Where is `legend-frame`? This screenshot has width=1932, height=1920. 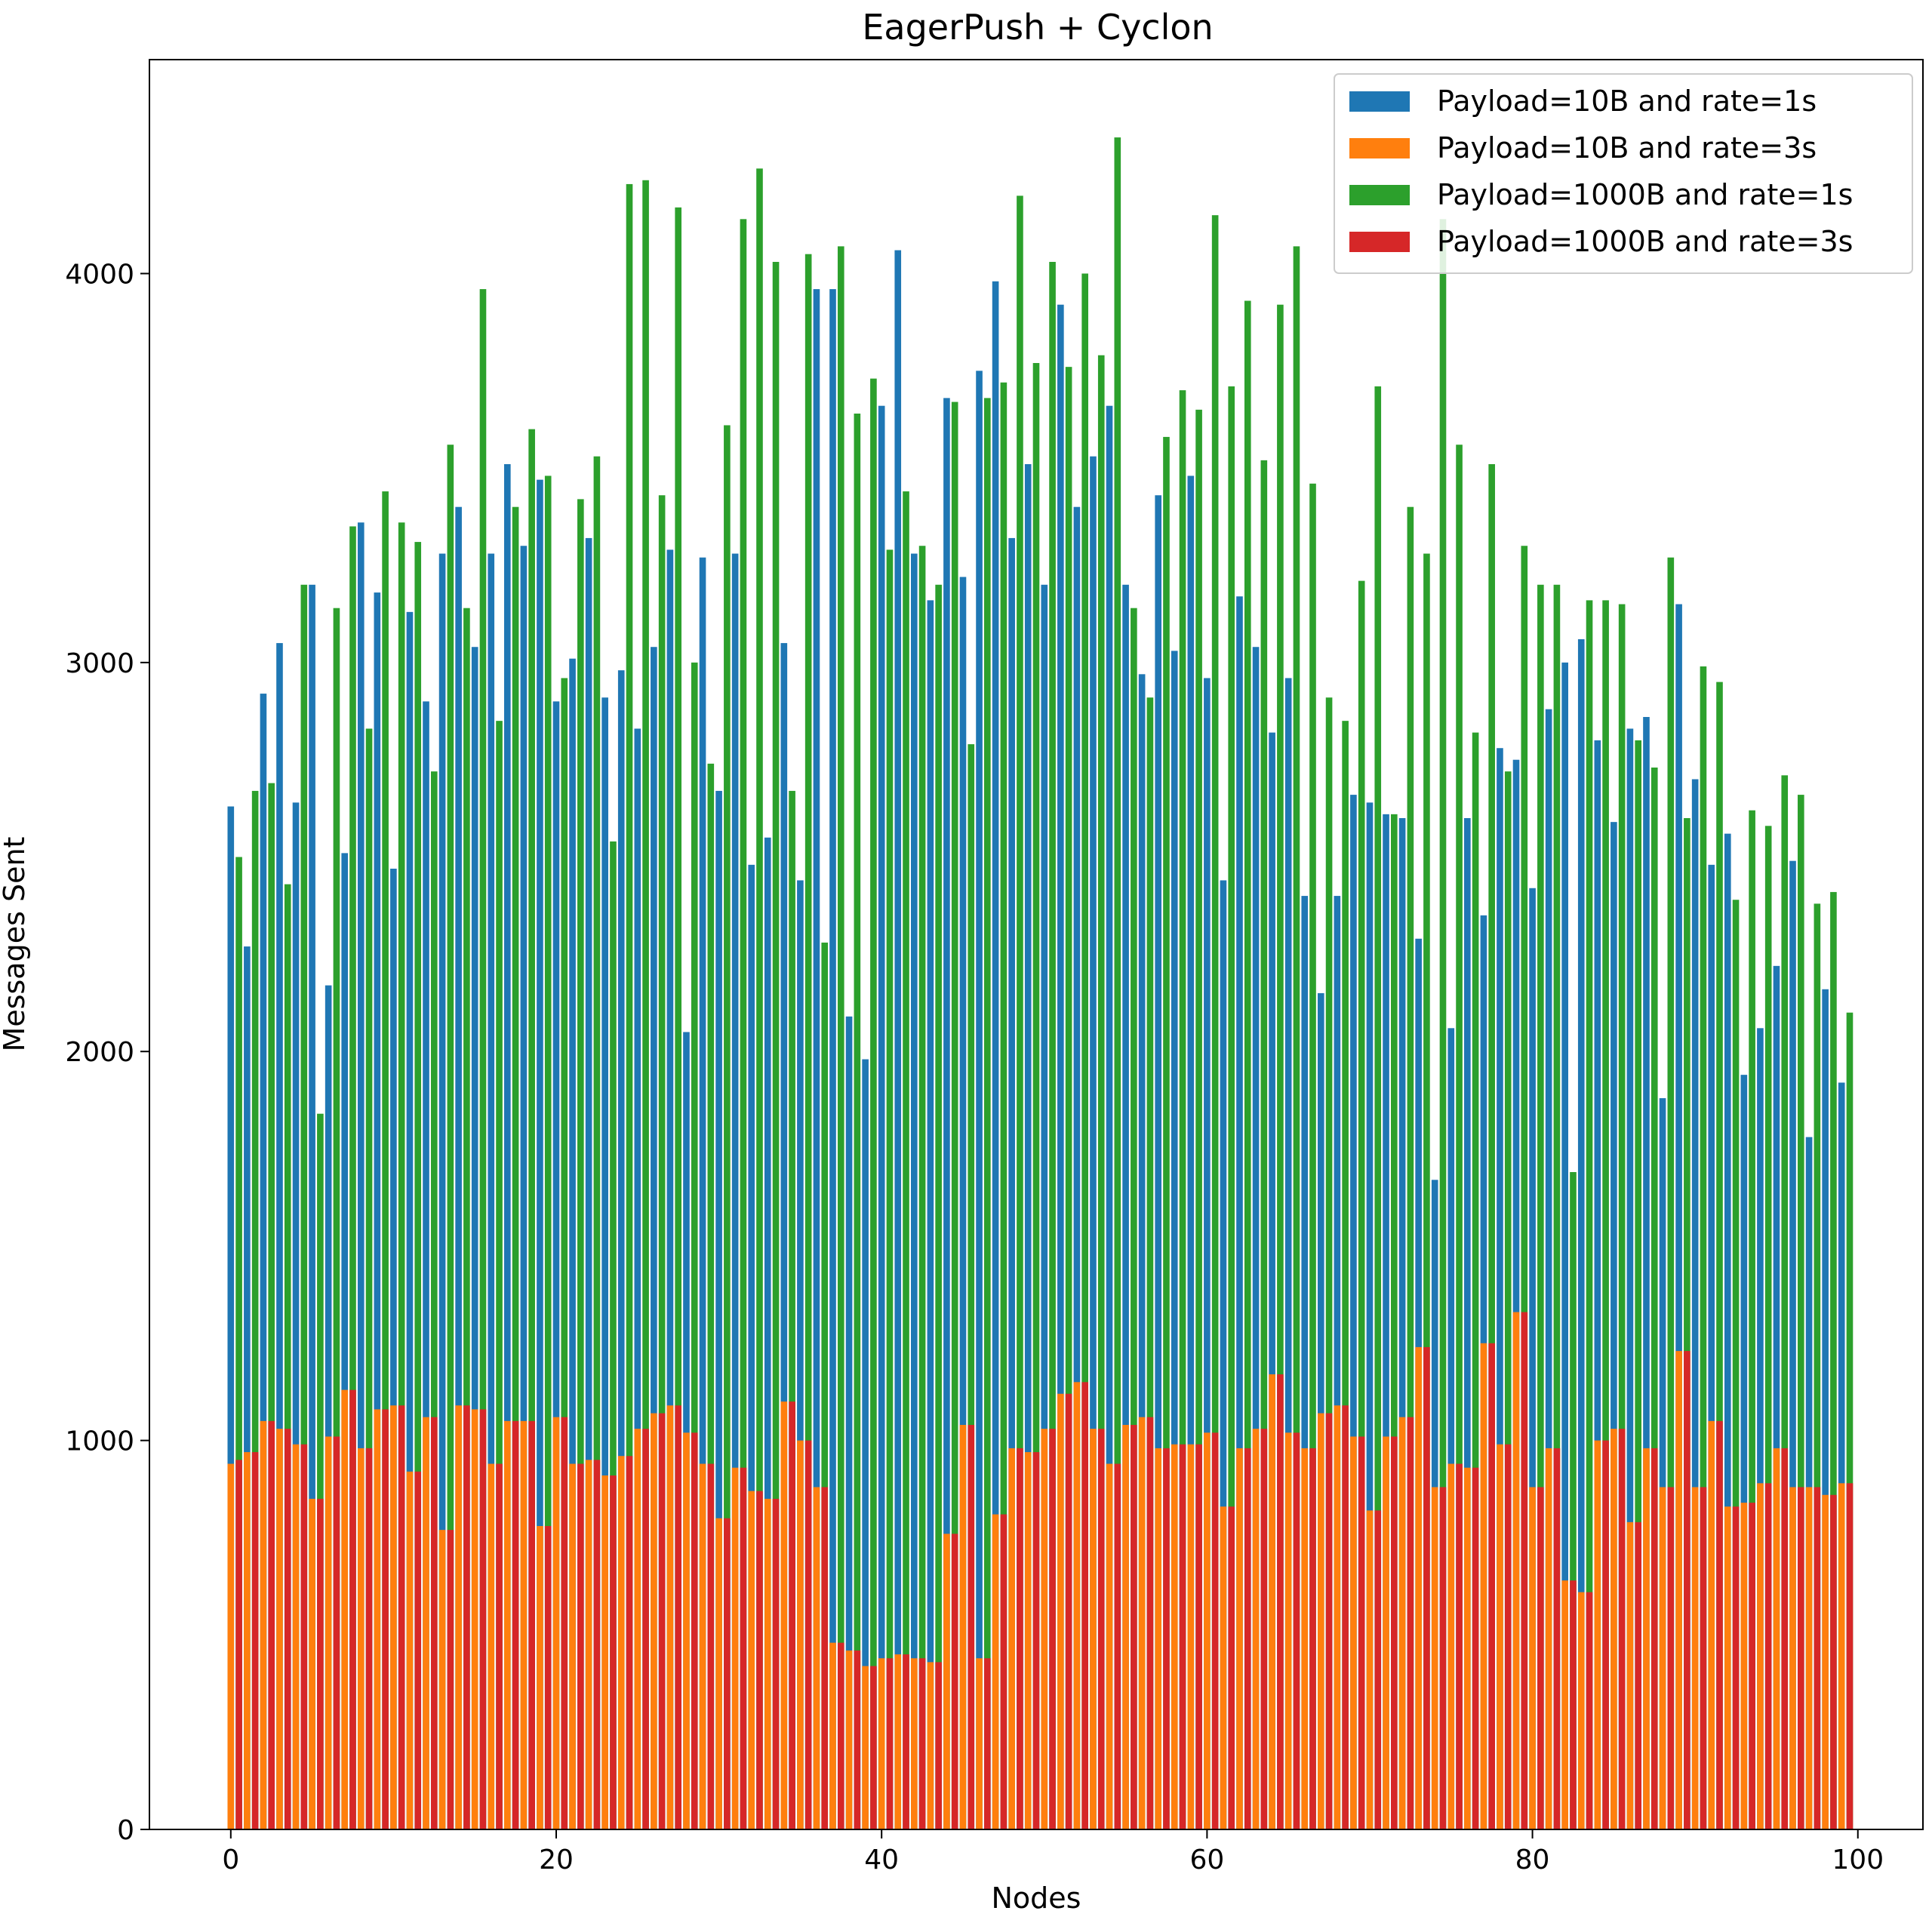 legend-frame is located at coordinates (1623, 173).